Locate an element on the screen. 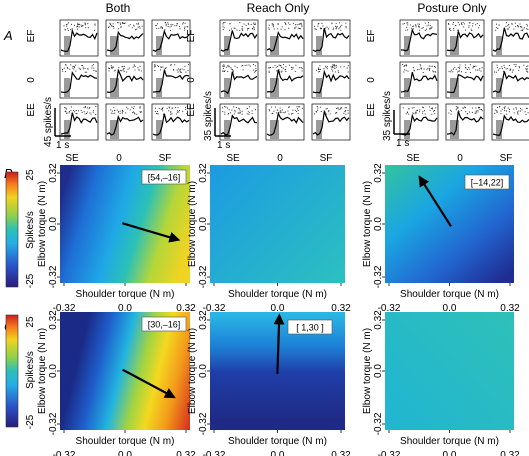 This screenshot has height=456, width=529. panel-label-a: A is located at coordinates (8, 35).